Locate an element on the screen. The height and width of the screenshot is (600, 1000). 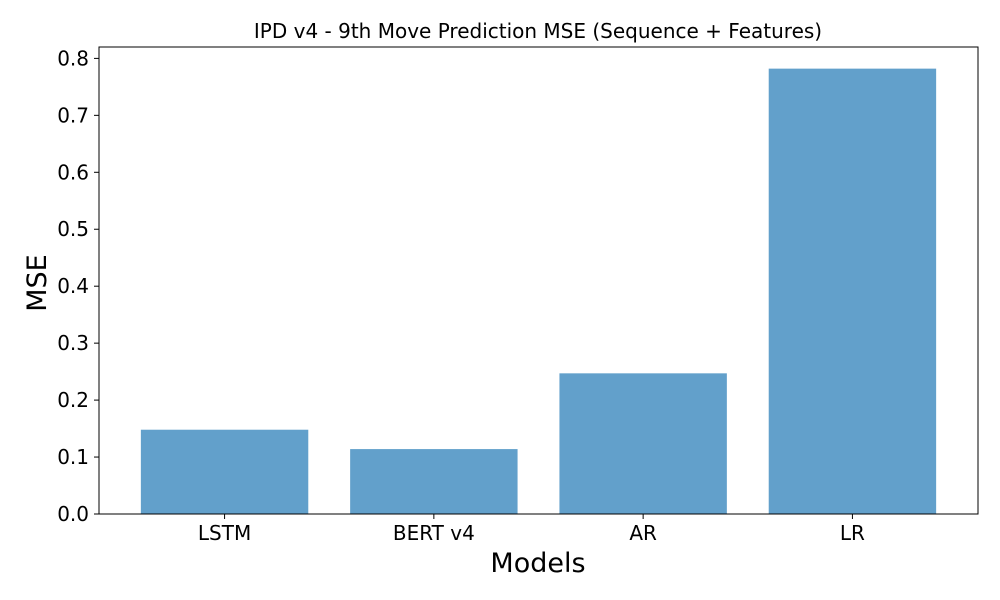
bar-lstm is located at coordinates (224, 471).